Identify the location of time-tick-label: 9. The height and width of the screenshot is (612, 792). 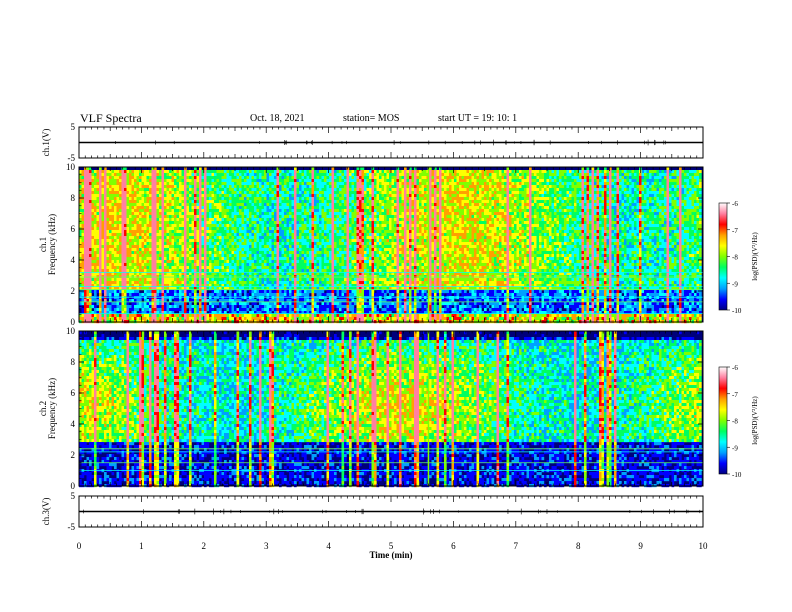
(640, 546).